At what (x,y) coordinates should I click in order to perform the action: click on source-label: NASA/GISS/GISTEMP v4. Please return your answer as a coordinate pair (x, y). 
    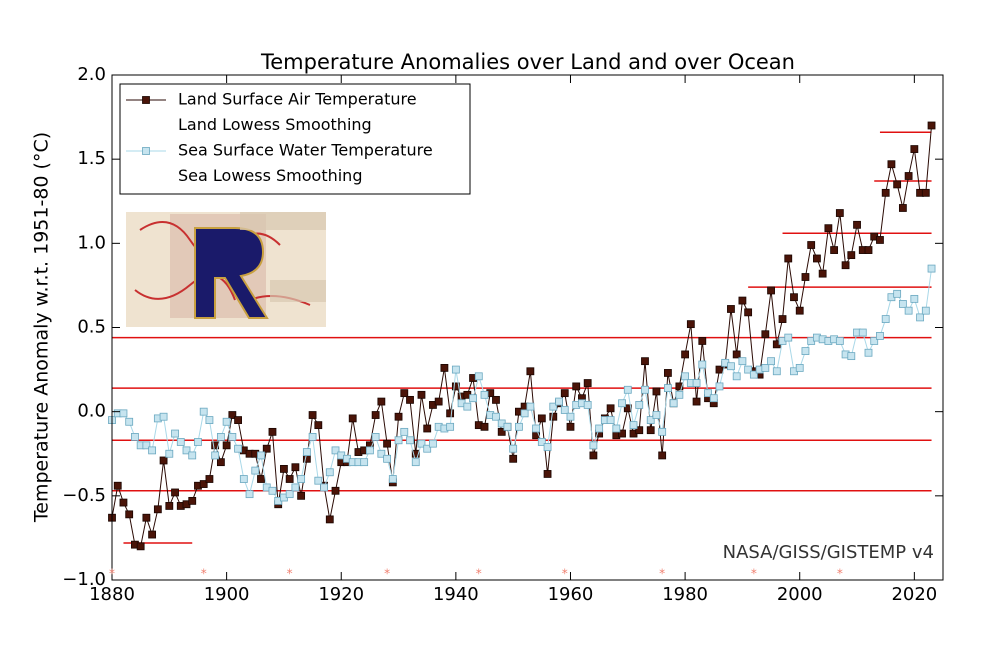
    Looking at the image, I should click on (828, 552).